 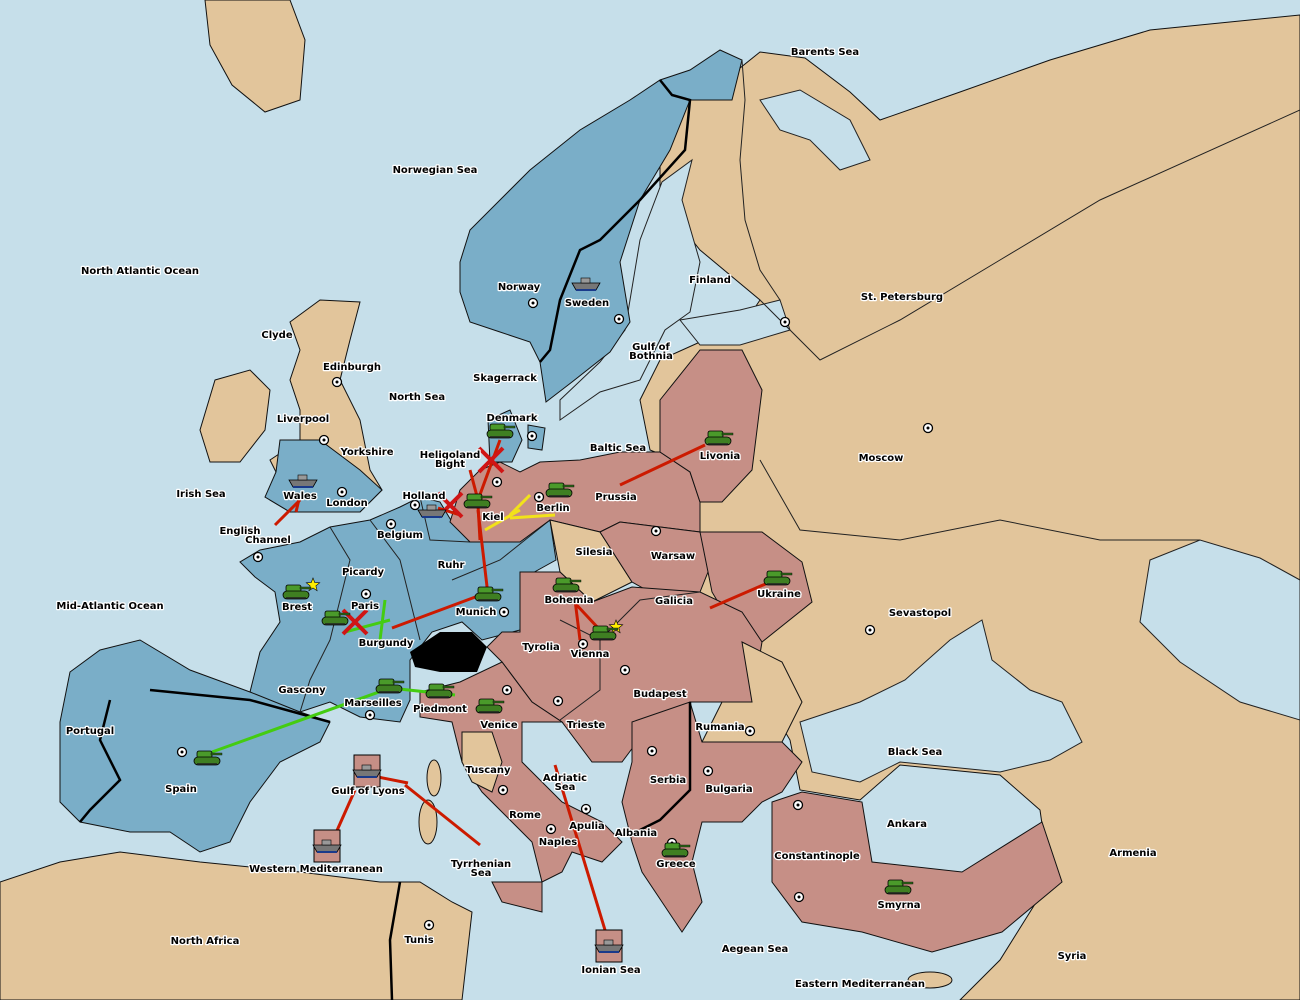 I want to click on border-serbia, so click(x=665, y=767).